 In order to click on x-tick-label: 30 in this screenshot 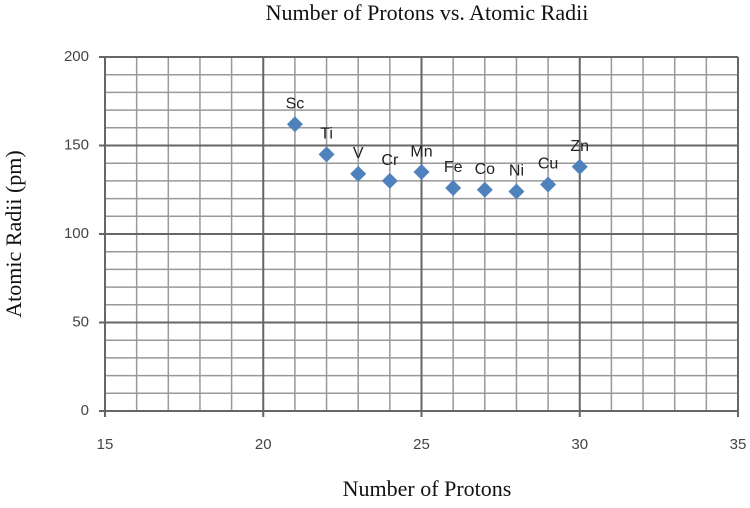, I will do `click(579, 444)`.